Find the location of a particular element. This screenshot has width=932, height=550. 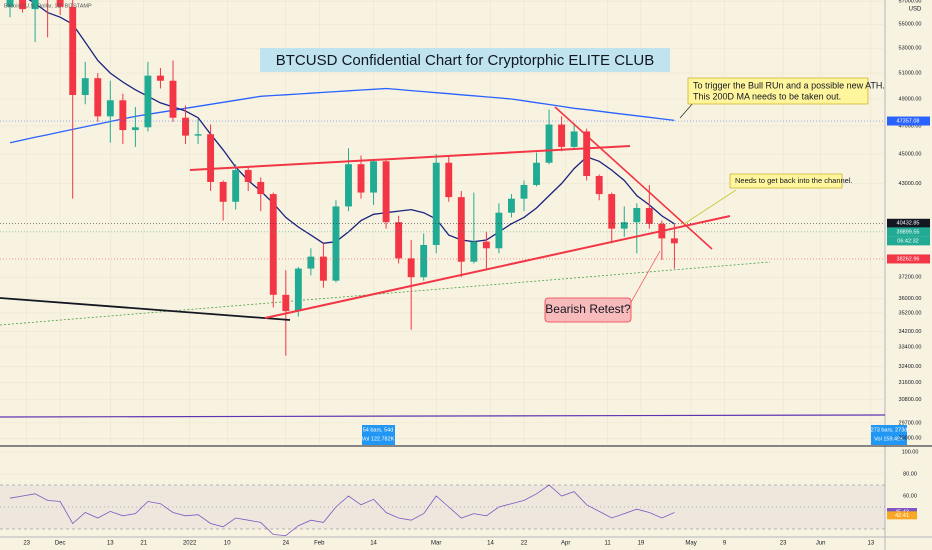

x-tick-label: Dec is located at coordinates (60, 544).